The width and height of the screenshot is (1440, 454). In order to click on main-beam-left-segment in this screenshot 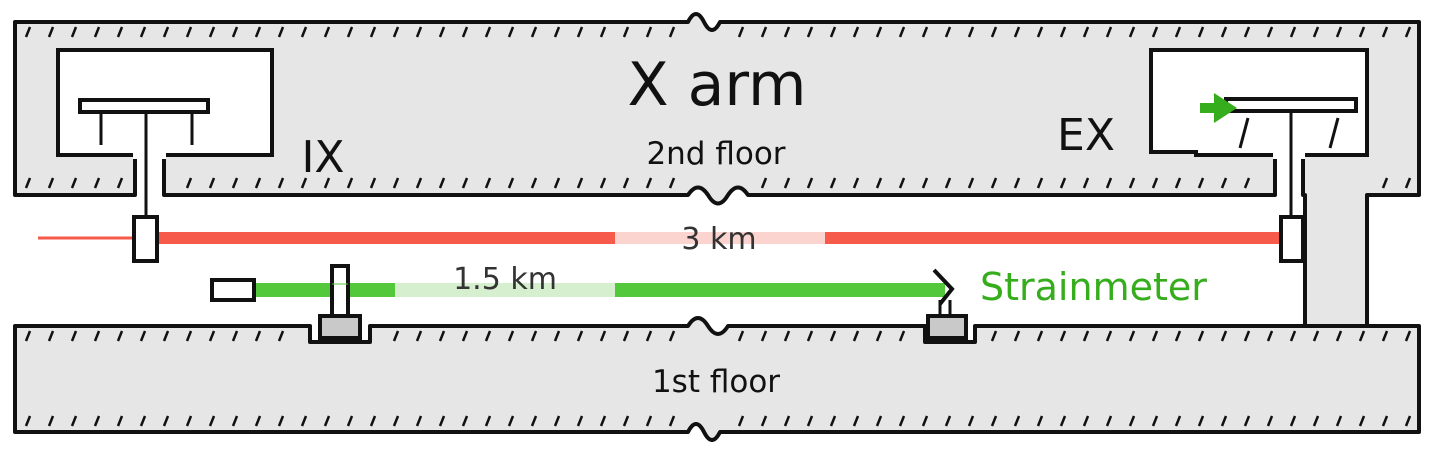, I will do `click(380, 238)`.